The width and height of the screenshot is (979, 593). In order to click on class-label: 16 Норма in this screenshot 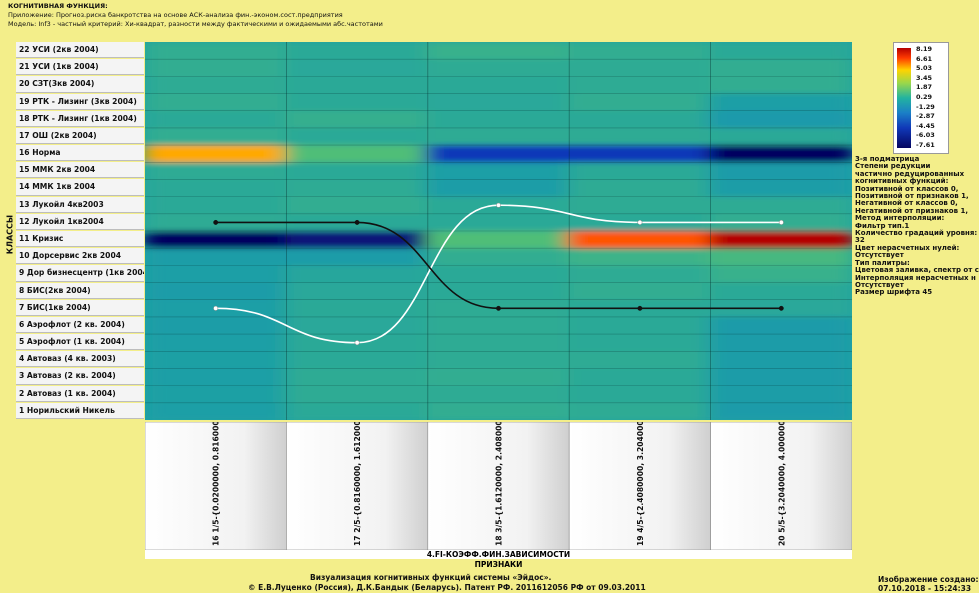, I will do `click(80, 153)`.